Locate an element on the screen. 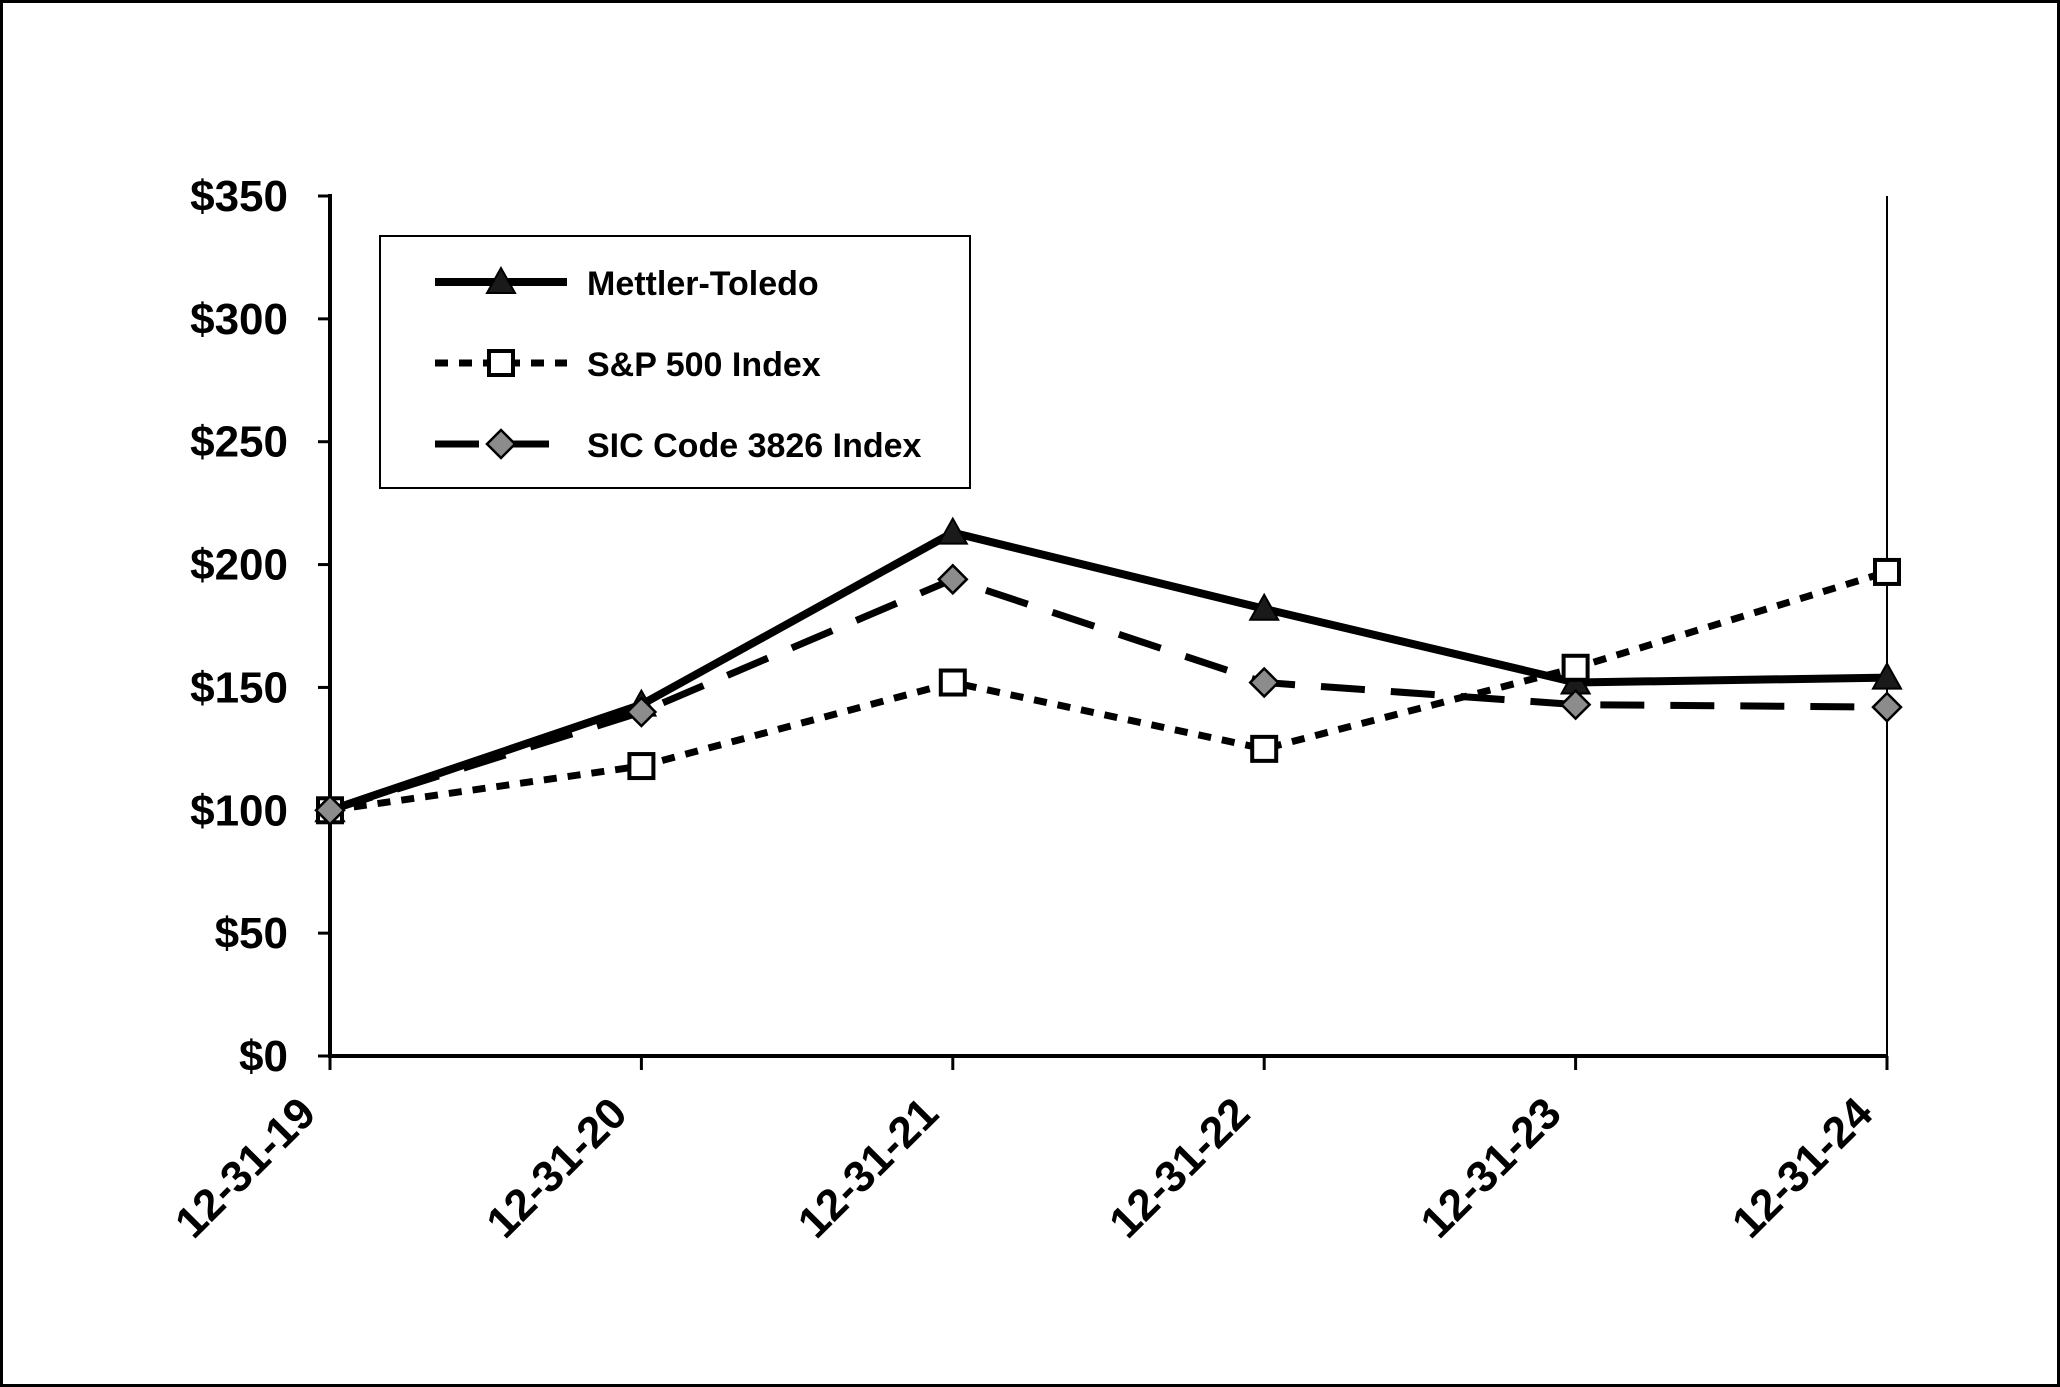 This screenshot has width=2060, height=1387. legend-label: SIC Code 3826 Index is located at coordinates (754, 446).